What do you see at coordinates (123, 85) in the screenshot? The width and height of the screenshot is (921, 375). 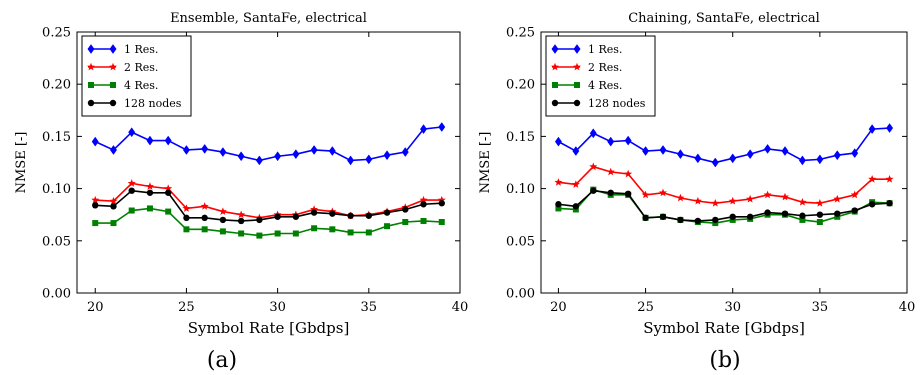 I see `legend-entry: 4 Res.` at bounding box center [123, 85].